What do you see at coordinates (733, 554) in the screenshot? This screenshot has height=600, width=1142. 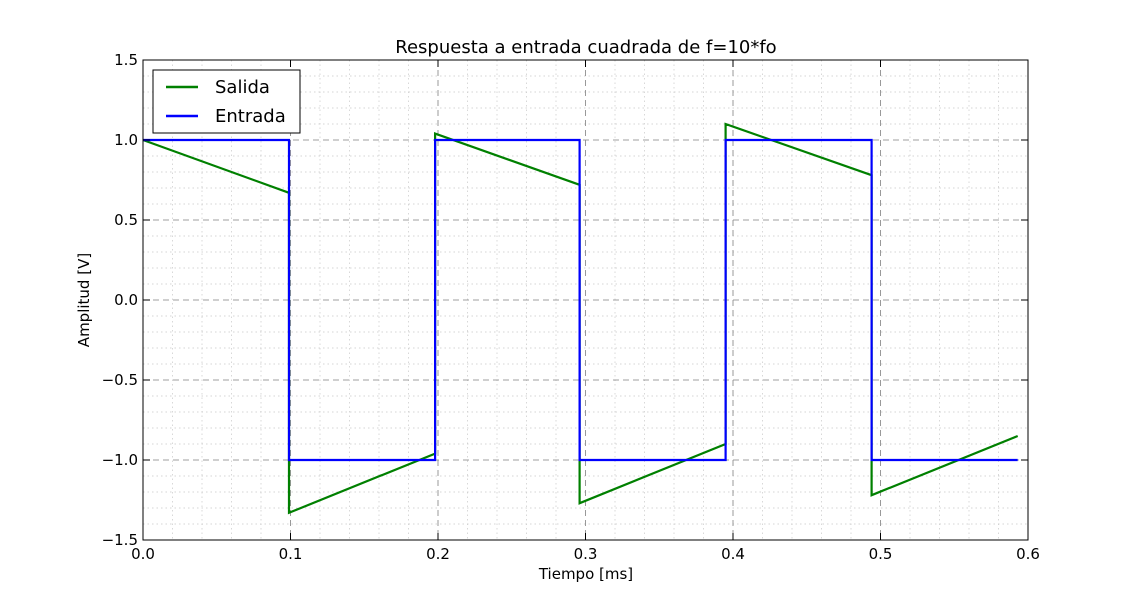 I see `x-tick-label: 0.4` at bounding box center [733, 554].